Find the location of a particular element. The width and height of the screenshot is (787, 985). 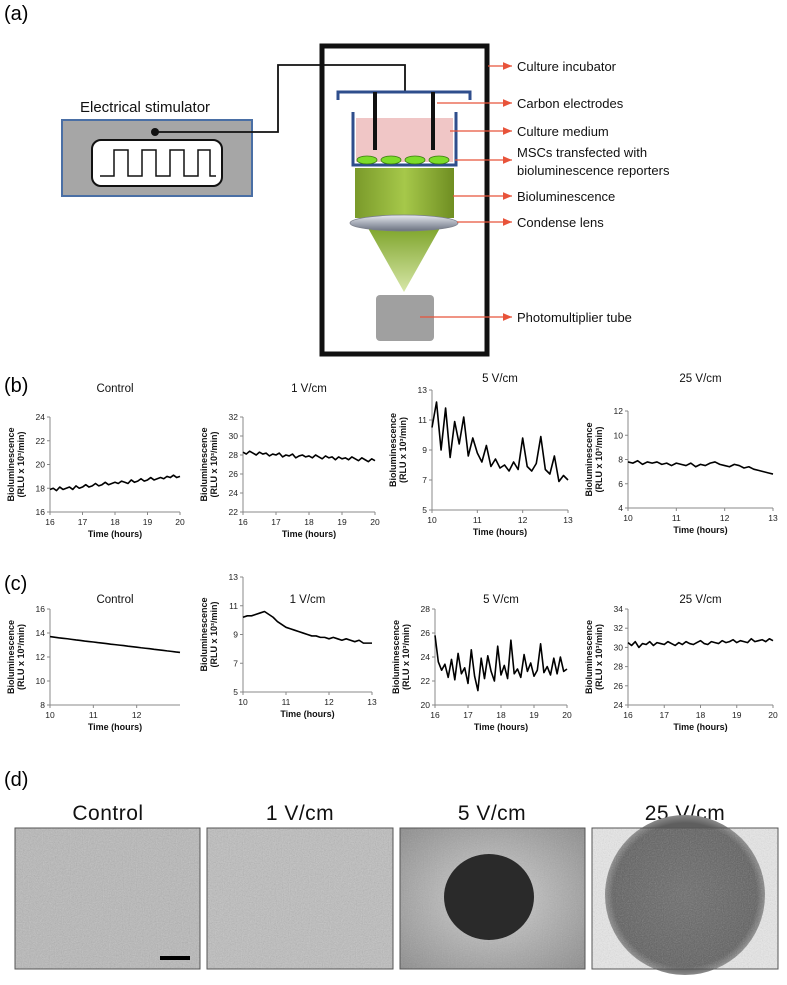

photomultiplier is located at coordinates (405, 318).